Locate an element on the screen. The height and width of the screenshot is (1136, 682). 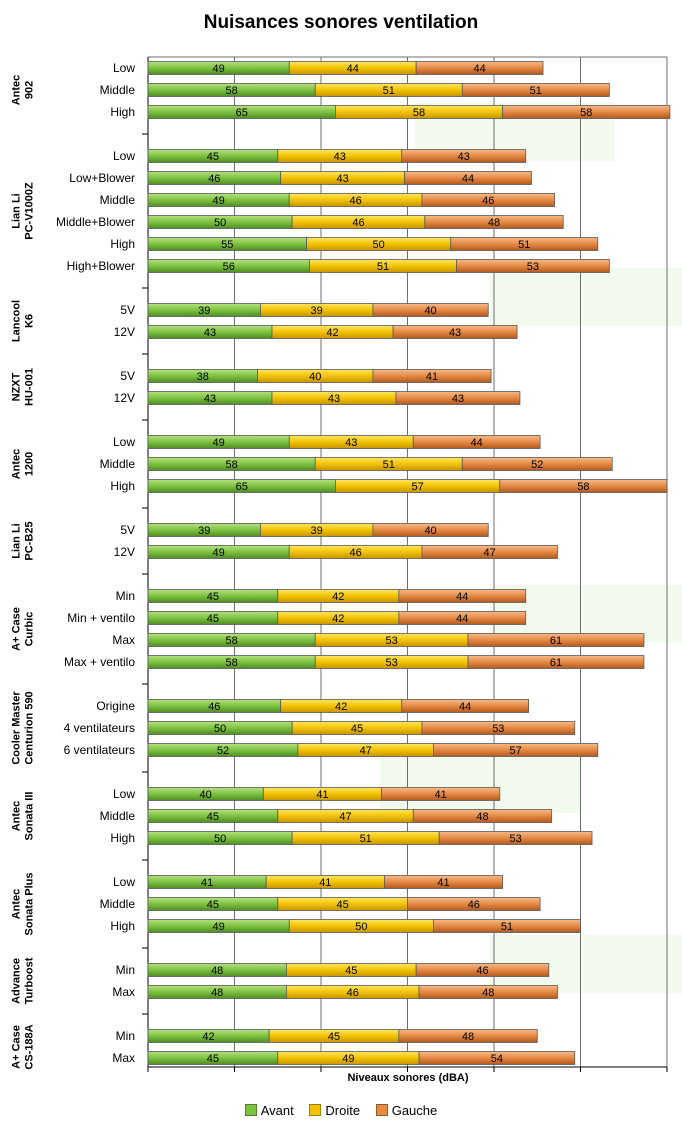
legend-swatch-droite is located at coordinates (315, 1110).